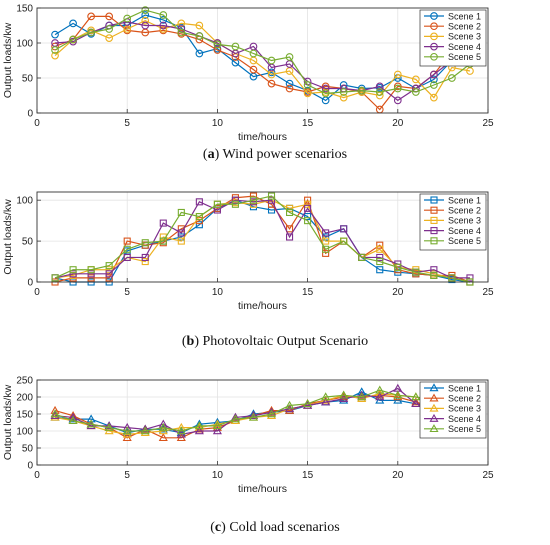 This screenshot has height=545, width=550. What do you see at coordinates (24, 415) in the screenshot?
I see `y-tick-label: 150` at bounding box center [24, 415].